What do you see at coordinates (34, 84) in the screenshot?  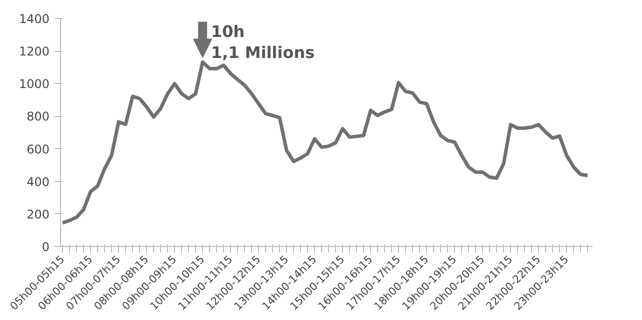 I see `y-tick-label: 1000` at bounding box center [34, 84].